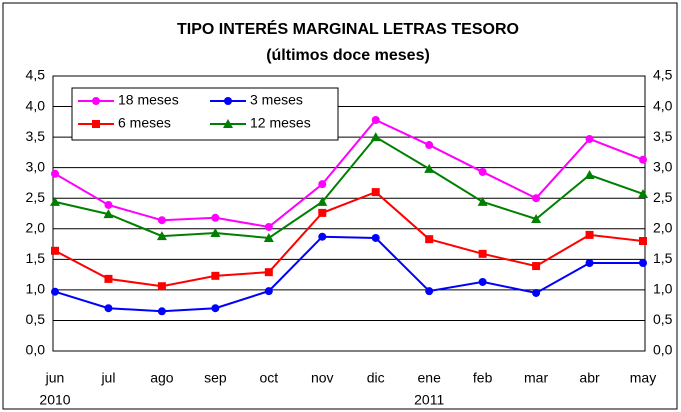 The width and height of the screenshot is (681, 412). What do you see at coordinates (663, 105) in the screenshot?
I see `y2-tick-label: 4,0` at bounding box center [663, 105].